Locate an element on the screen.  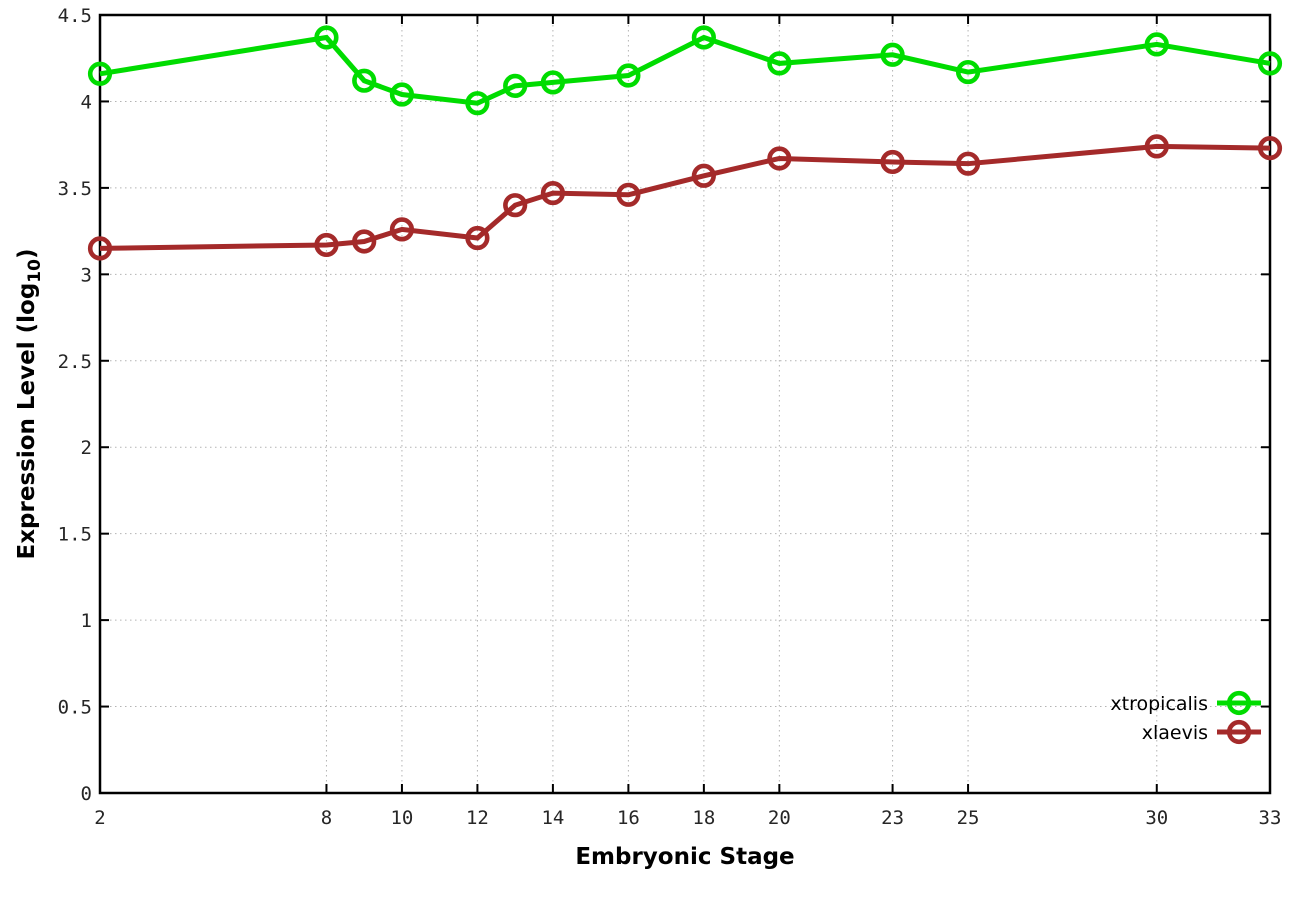
series-line-xtropicalis is located at coordinates (685, 70).